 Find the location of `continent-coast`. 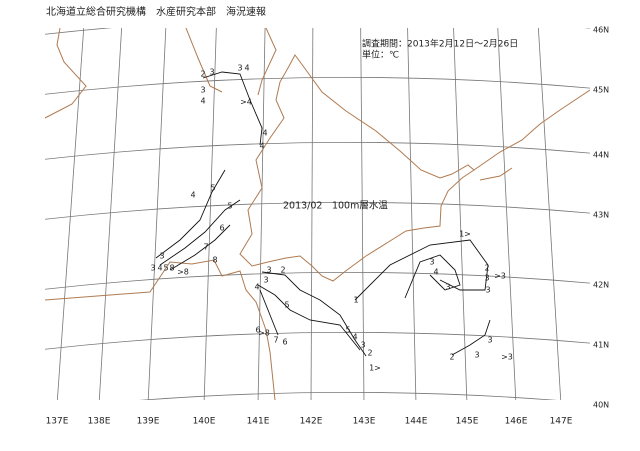

continent-coast is located at coordinates (66, 73).